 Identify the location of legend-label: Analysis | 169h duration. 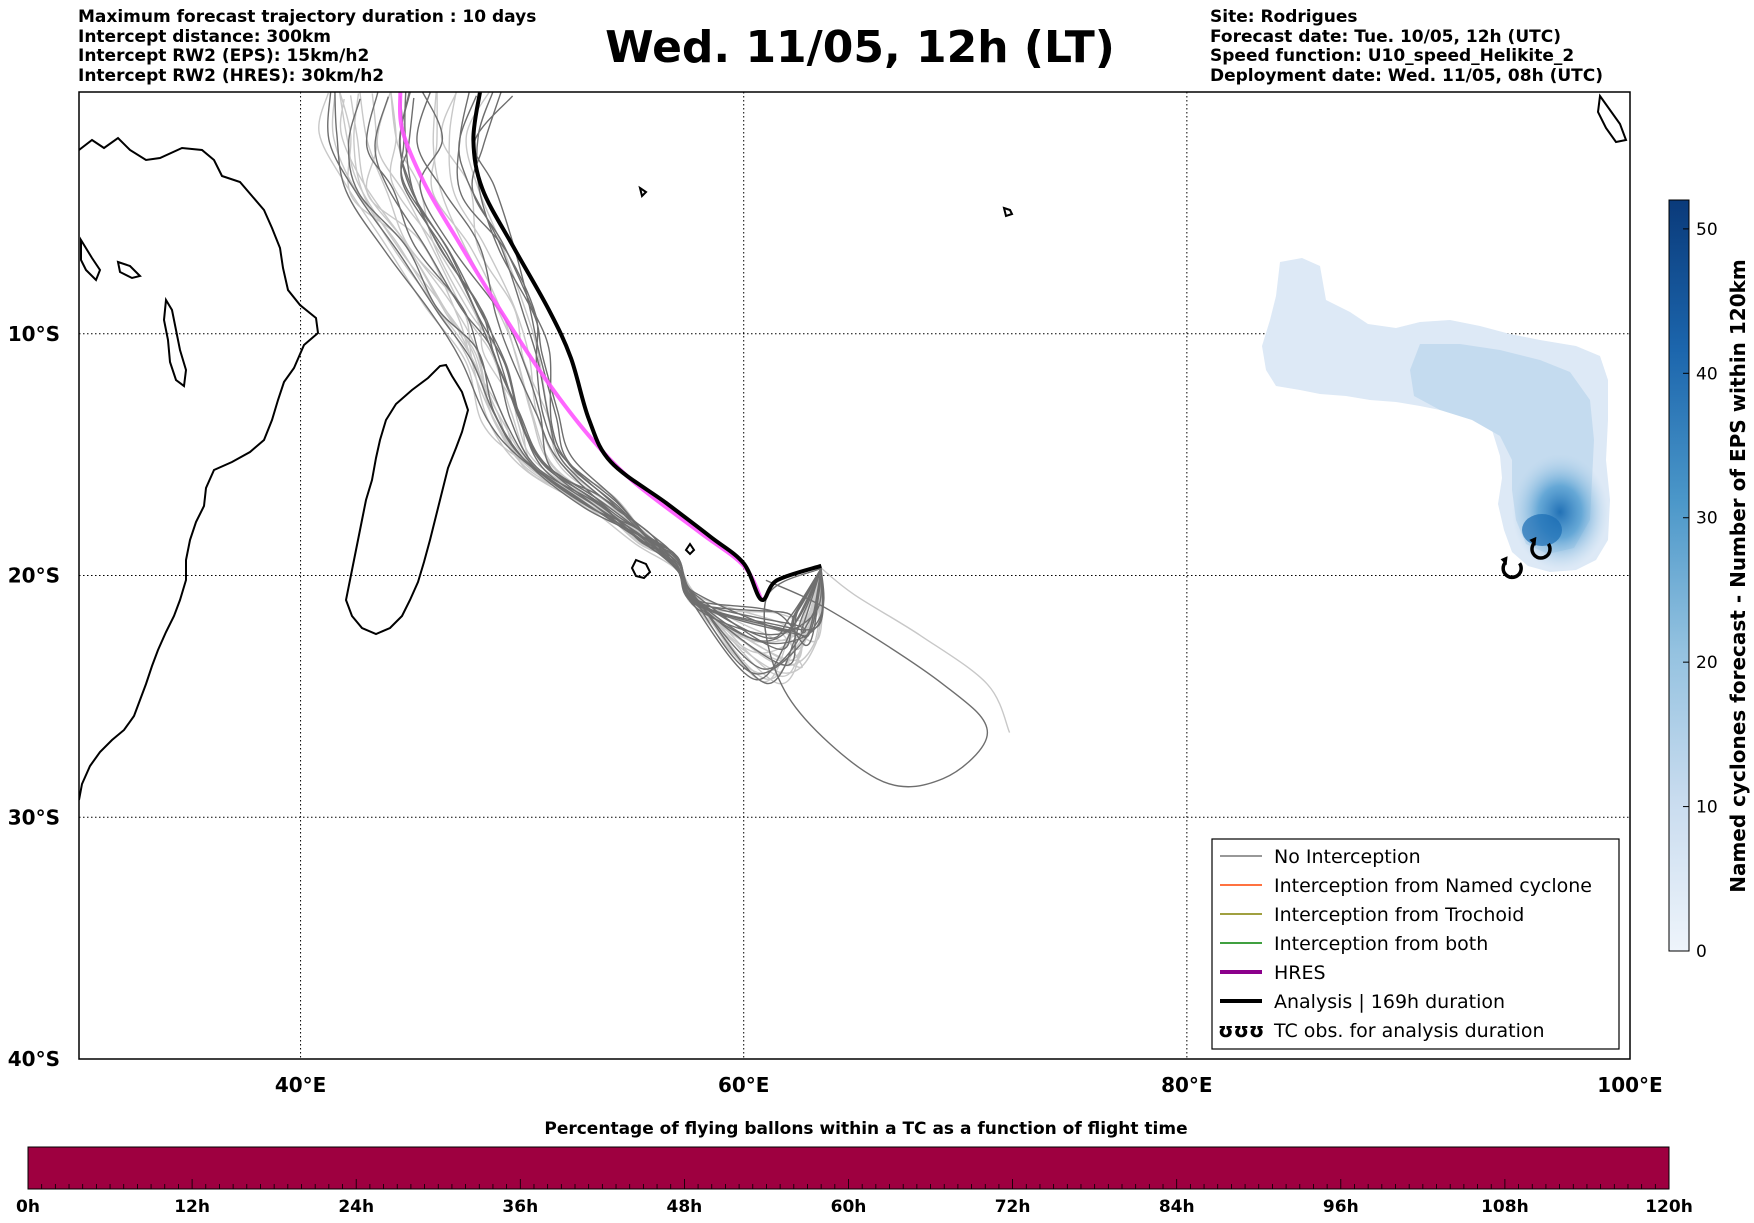
(1389, 1002).